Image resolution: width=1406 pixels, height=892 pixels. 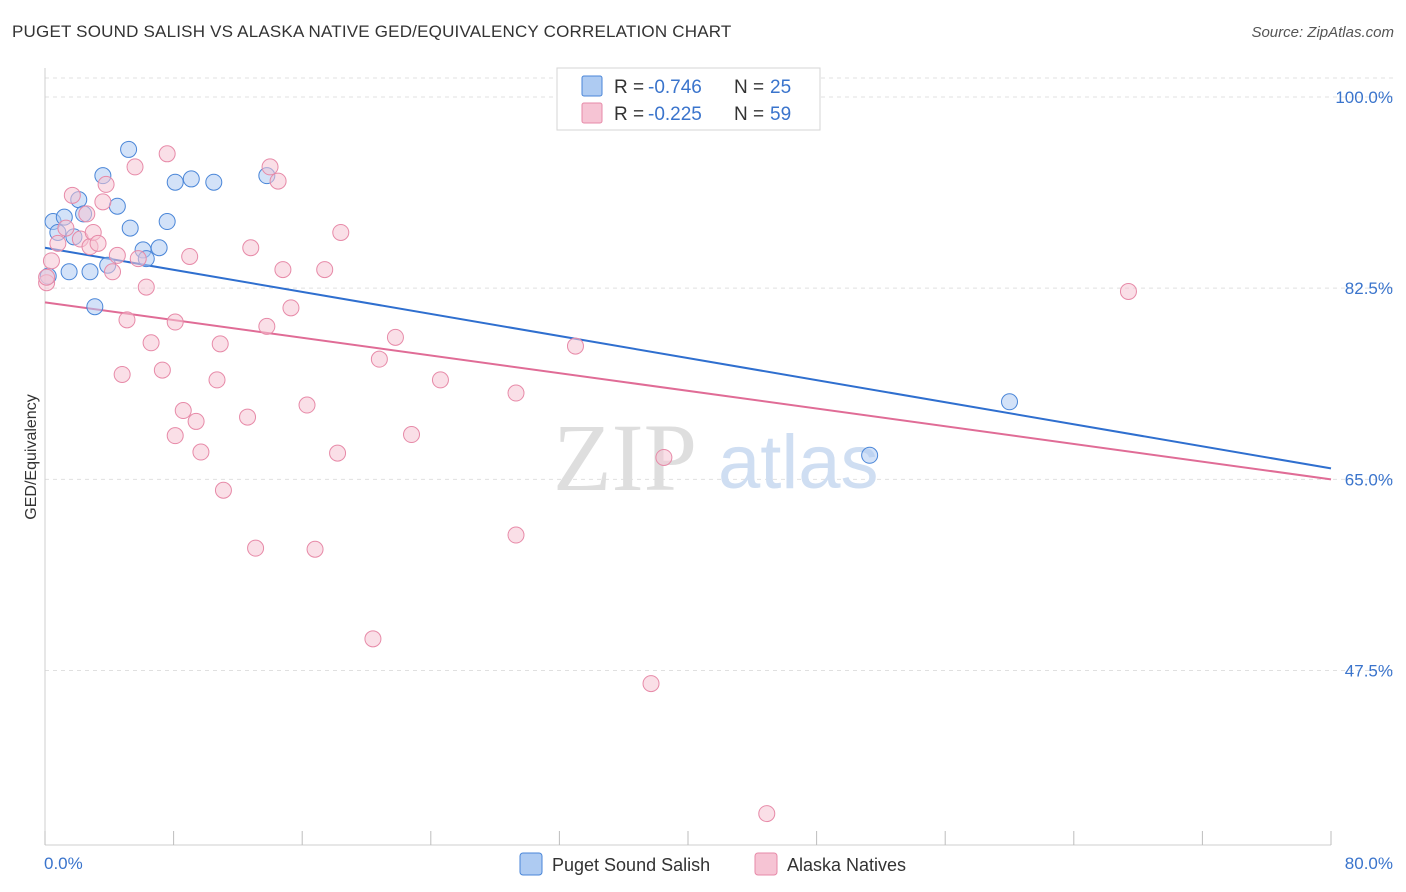 What do you see at coordinates (592, 113) in the screenshot?
I see `legend-swatch-pink` at bounding box center [592, 113].